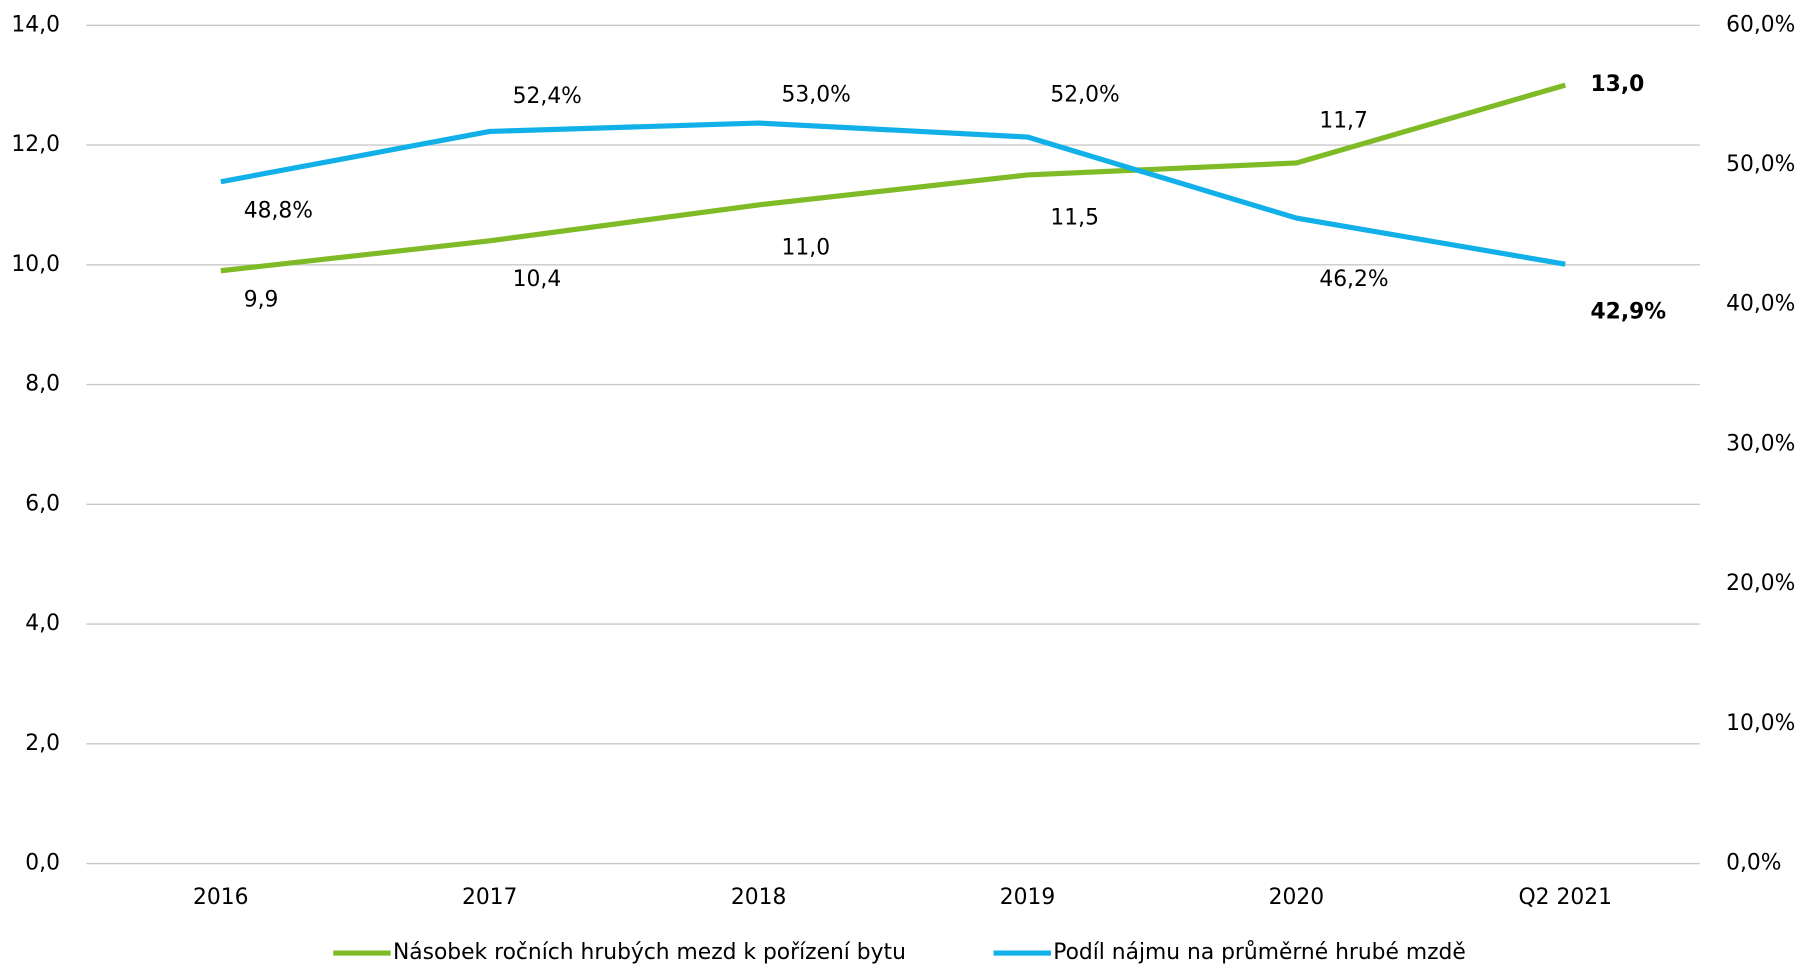  What do you see at coordinates (278, 211) in the screenshot?
I see `data-label: 48,8%` at bounding box center [278, 211].